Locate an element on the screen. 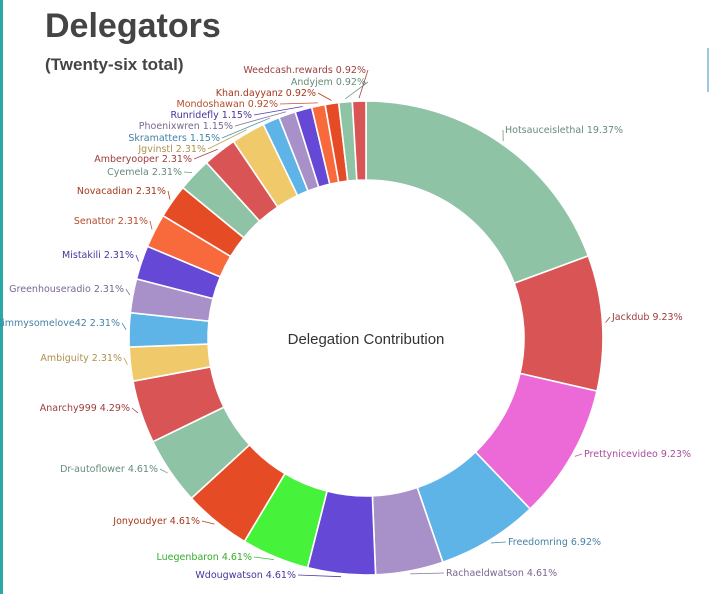 The height and width of the screenshot is (594, 711). slice-label: Amberyooper 2.31% is located at coordinates (143, 159).